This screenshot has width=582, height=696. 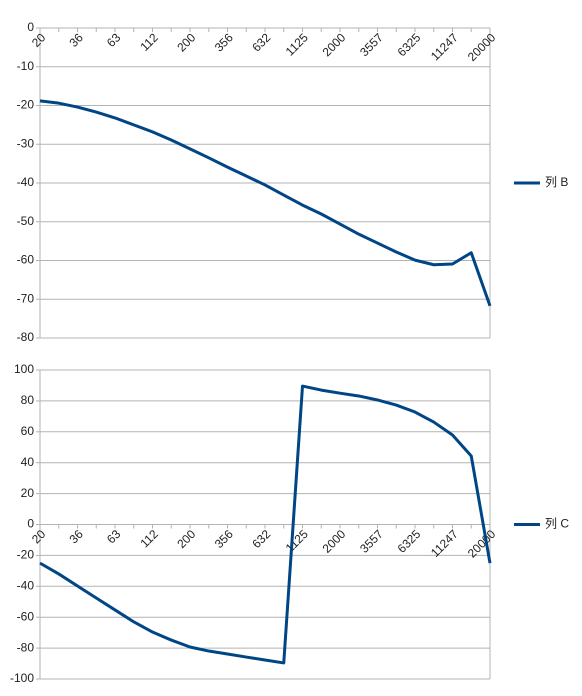 What do you see at coordinates (28, 431) in the screenshot?
I see `y-tick-label: 60` at bounding box center [28, 431].